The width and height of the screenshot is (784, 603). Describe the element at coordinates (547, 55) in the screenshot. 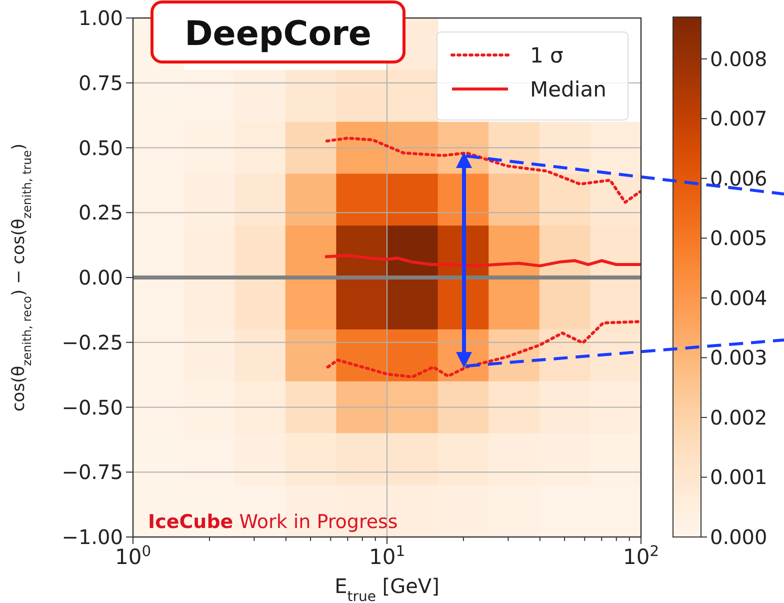

I see `legend-label: 1 σ` at that location.